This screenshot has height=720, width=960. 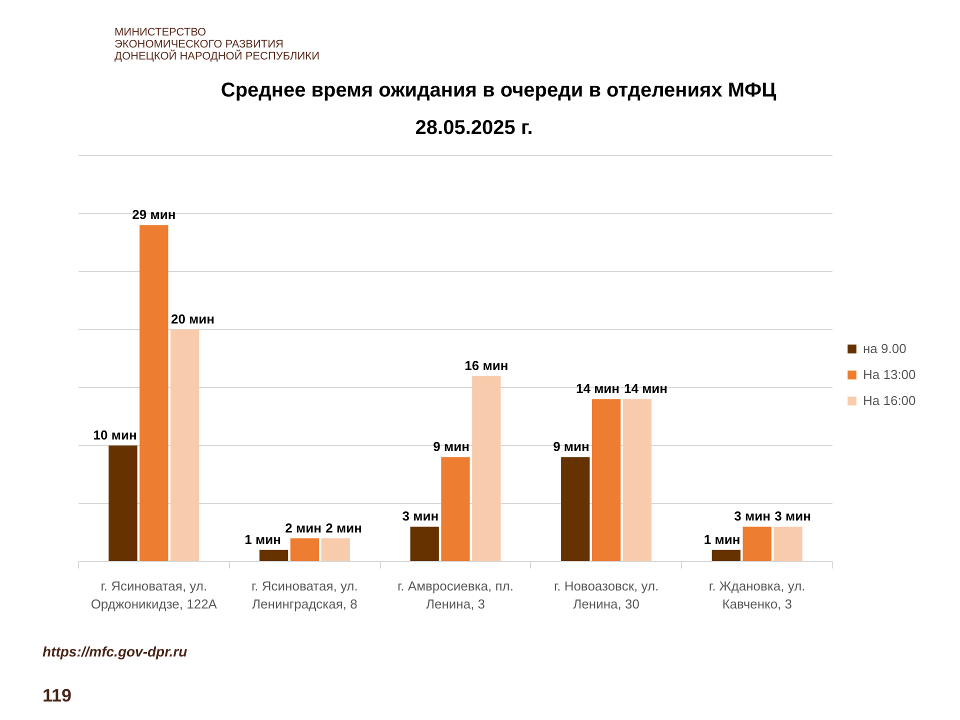 I want to click on x-tick-label: г. Новоазовск, ул. Ленина, 30, so click(x=606, y=595).